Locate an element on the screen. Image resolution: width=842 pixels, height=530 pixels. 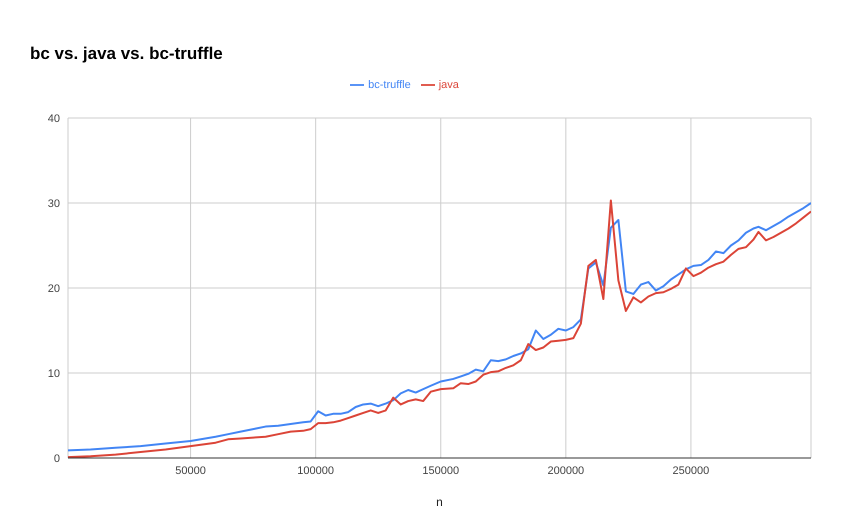
x-tick-label: 250000 is located at coordinates (691, 470).